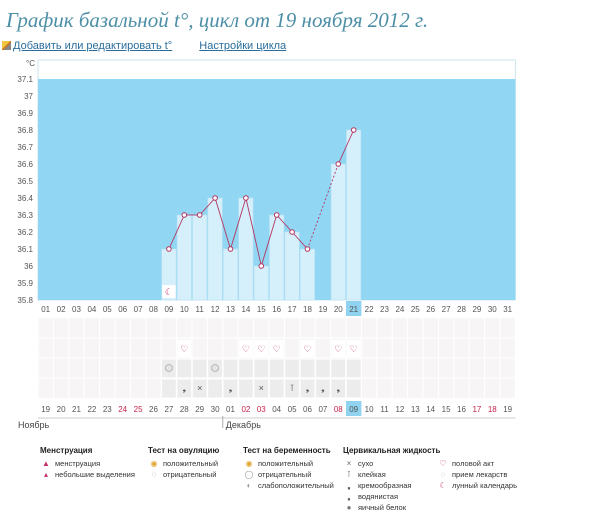  I want to click on legend-item: ◌ прием лекарств, so click(477, 474).